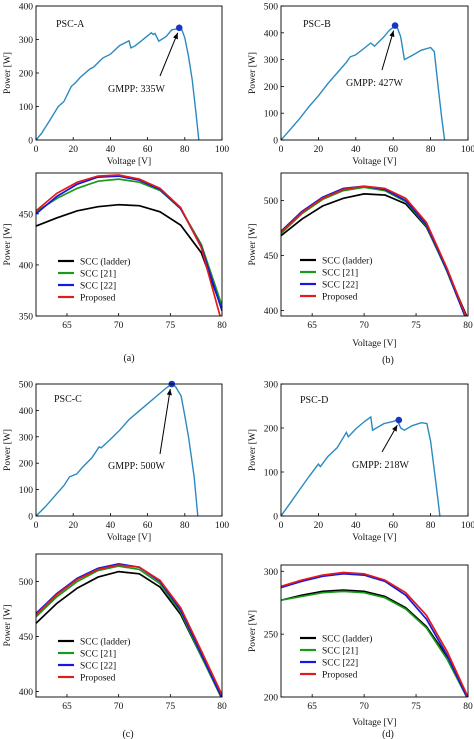 This screenshot has height=739, width=474. What do you see at coordinates (26, 215) in the screenshot?
I see `y-tick-label: 450` at bounding box center [26, 215].